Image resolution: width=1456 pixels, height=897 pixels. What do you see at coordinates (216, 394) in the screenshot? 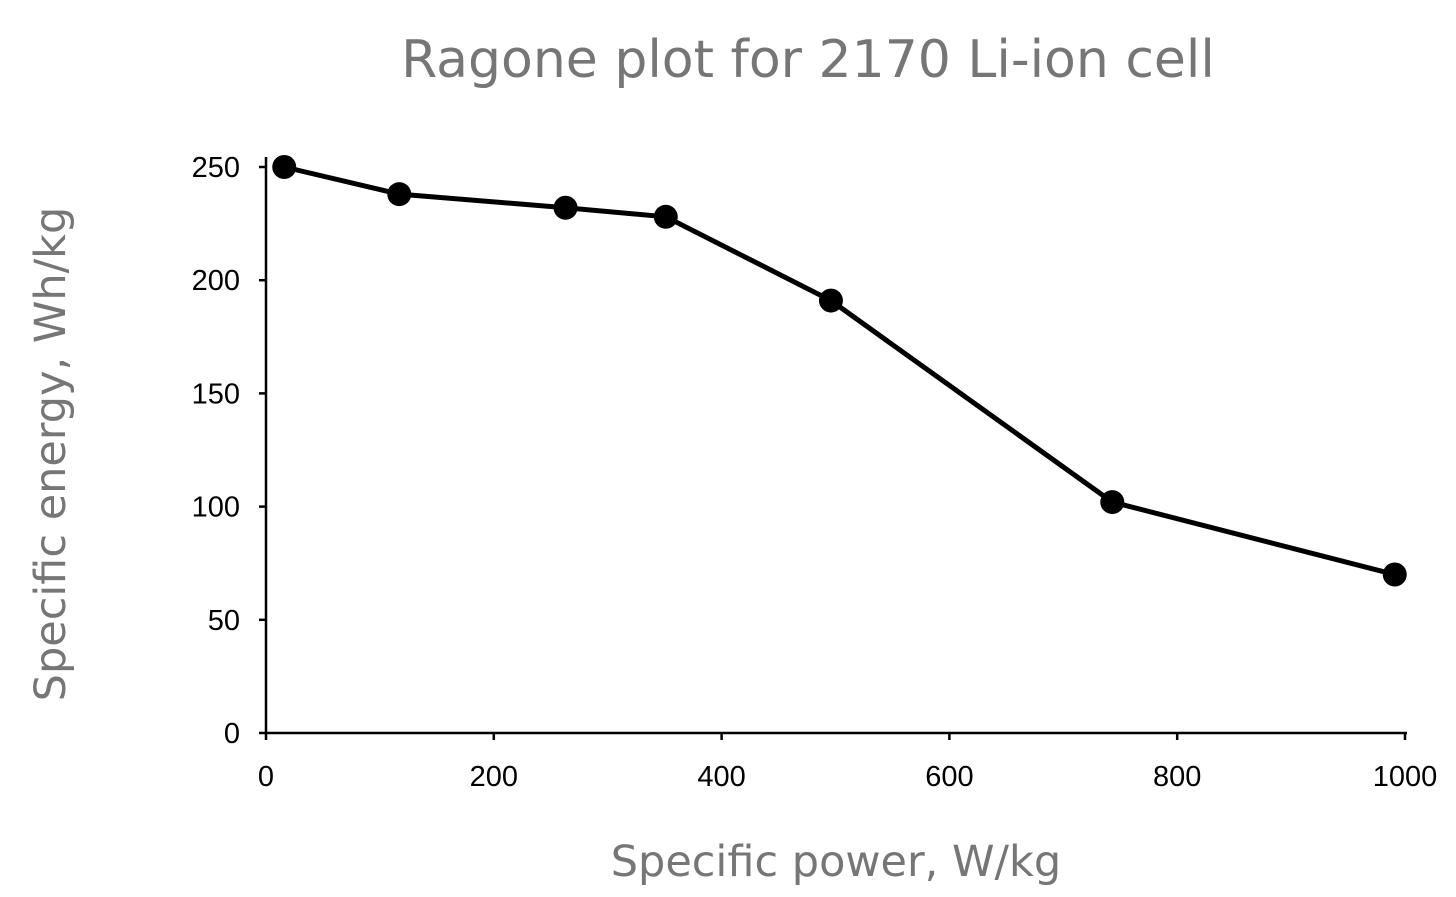
I see `y-tick-label: 150` at bounding box center [216, 394].